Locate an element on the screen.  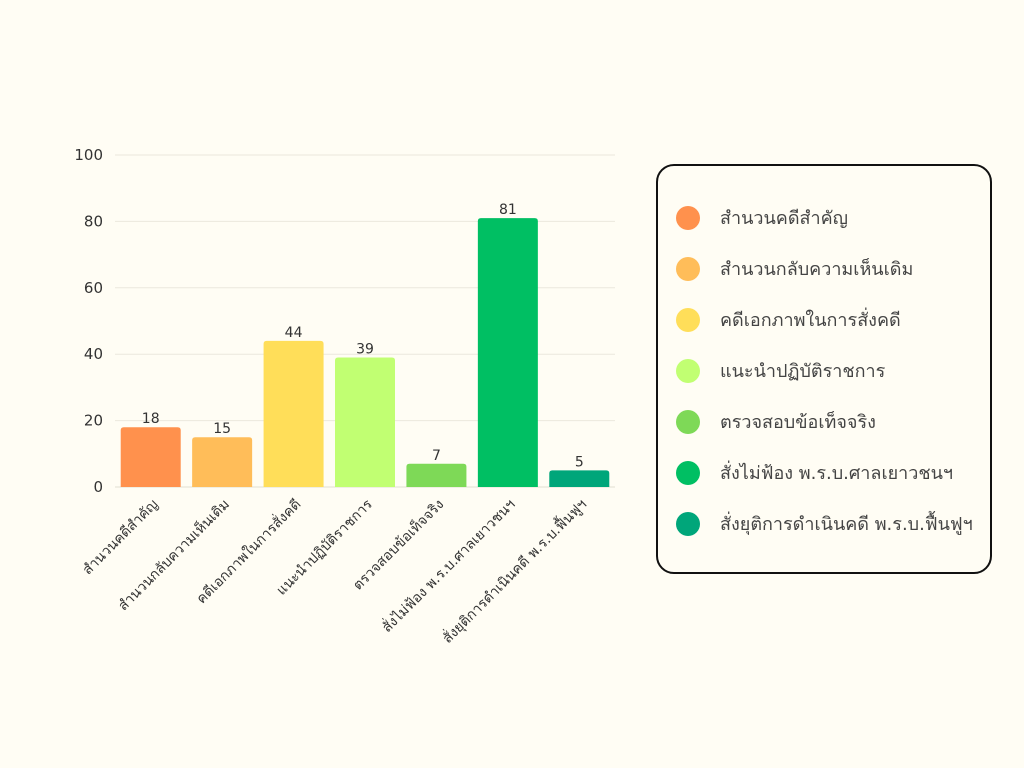
data-label: 18 is located at coordinates (151, 419).